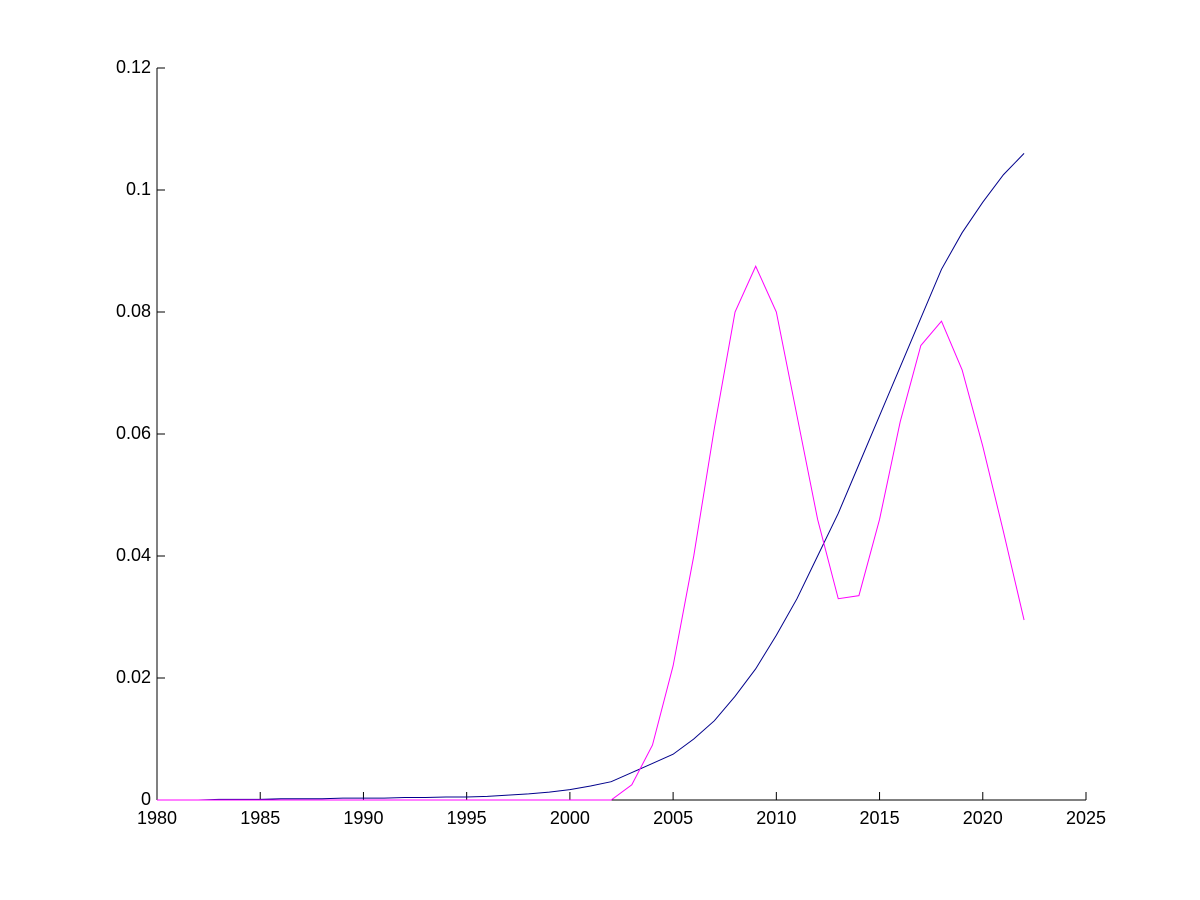 This screenshot has width=1200, height=900. What do you see at coordinates (1086, 818) in the screenshot?
I see `x-tick-label: 2025` at bounding box center [1086, 818].